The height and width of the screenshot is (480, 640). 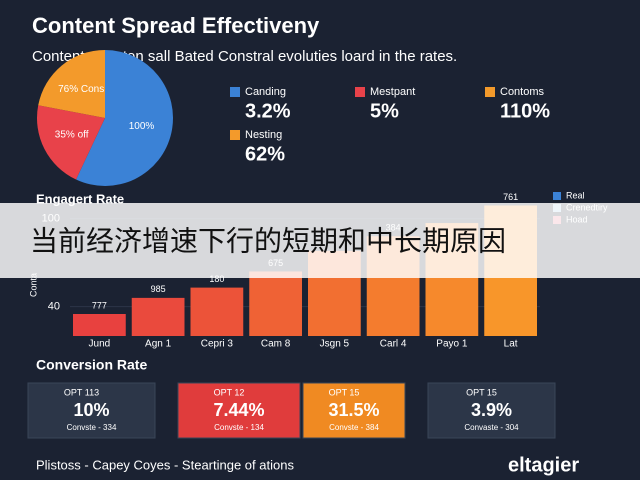 I want to click on card-value: 7.44%, so click(x=238, y=410).